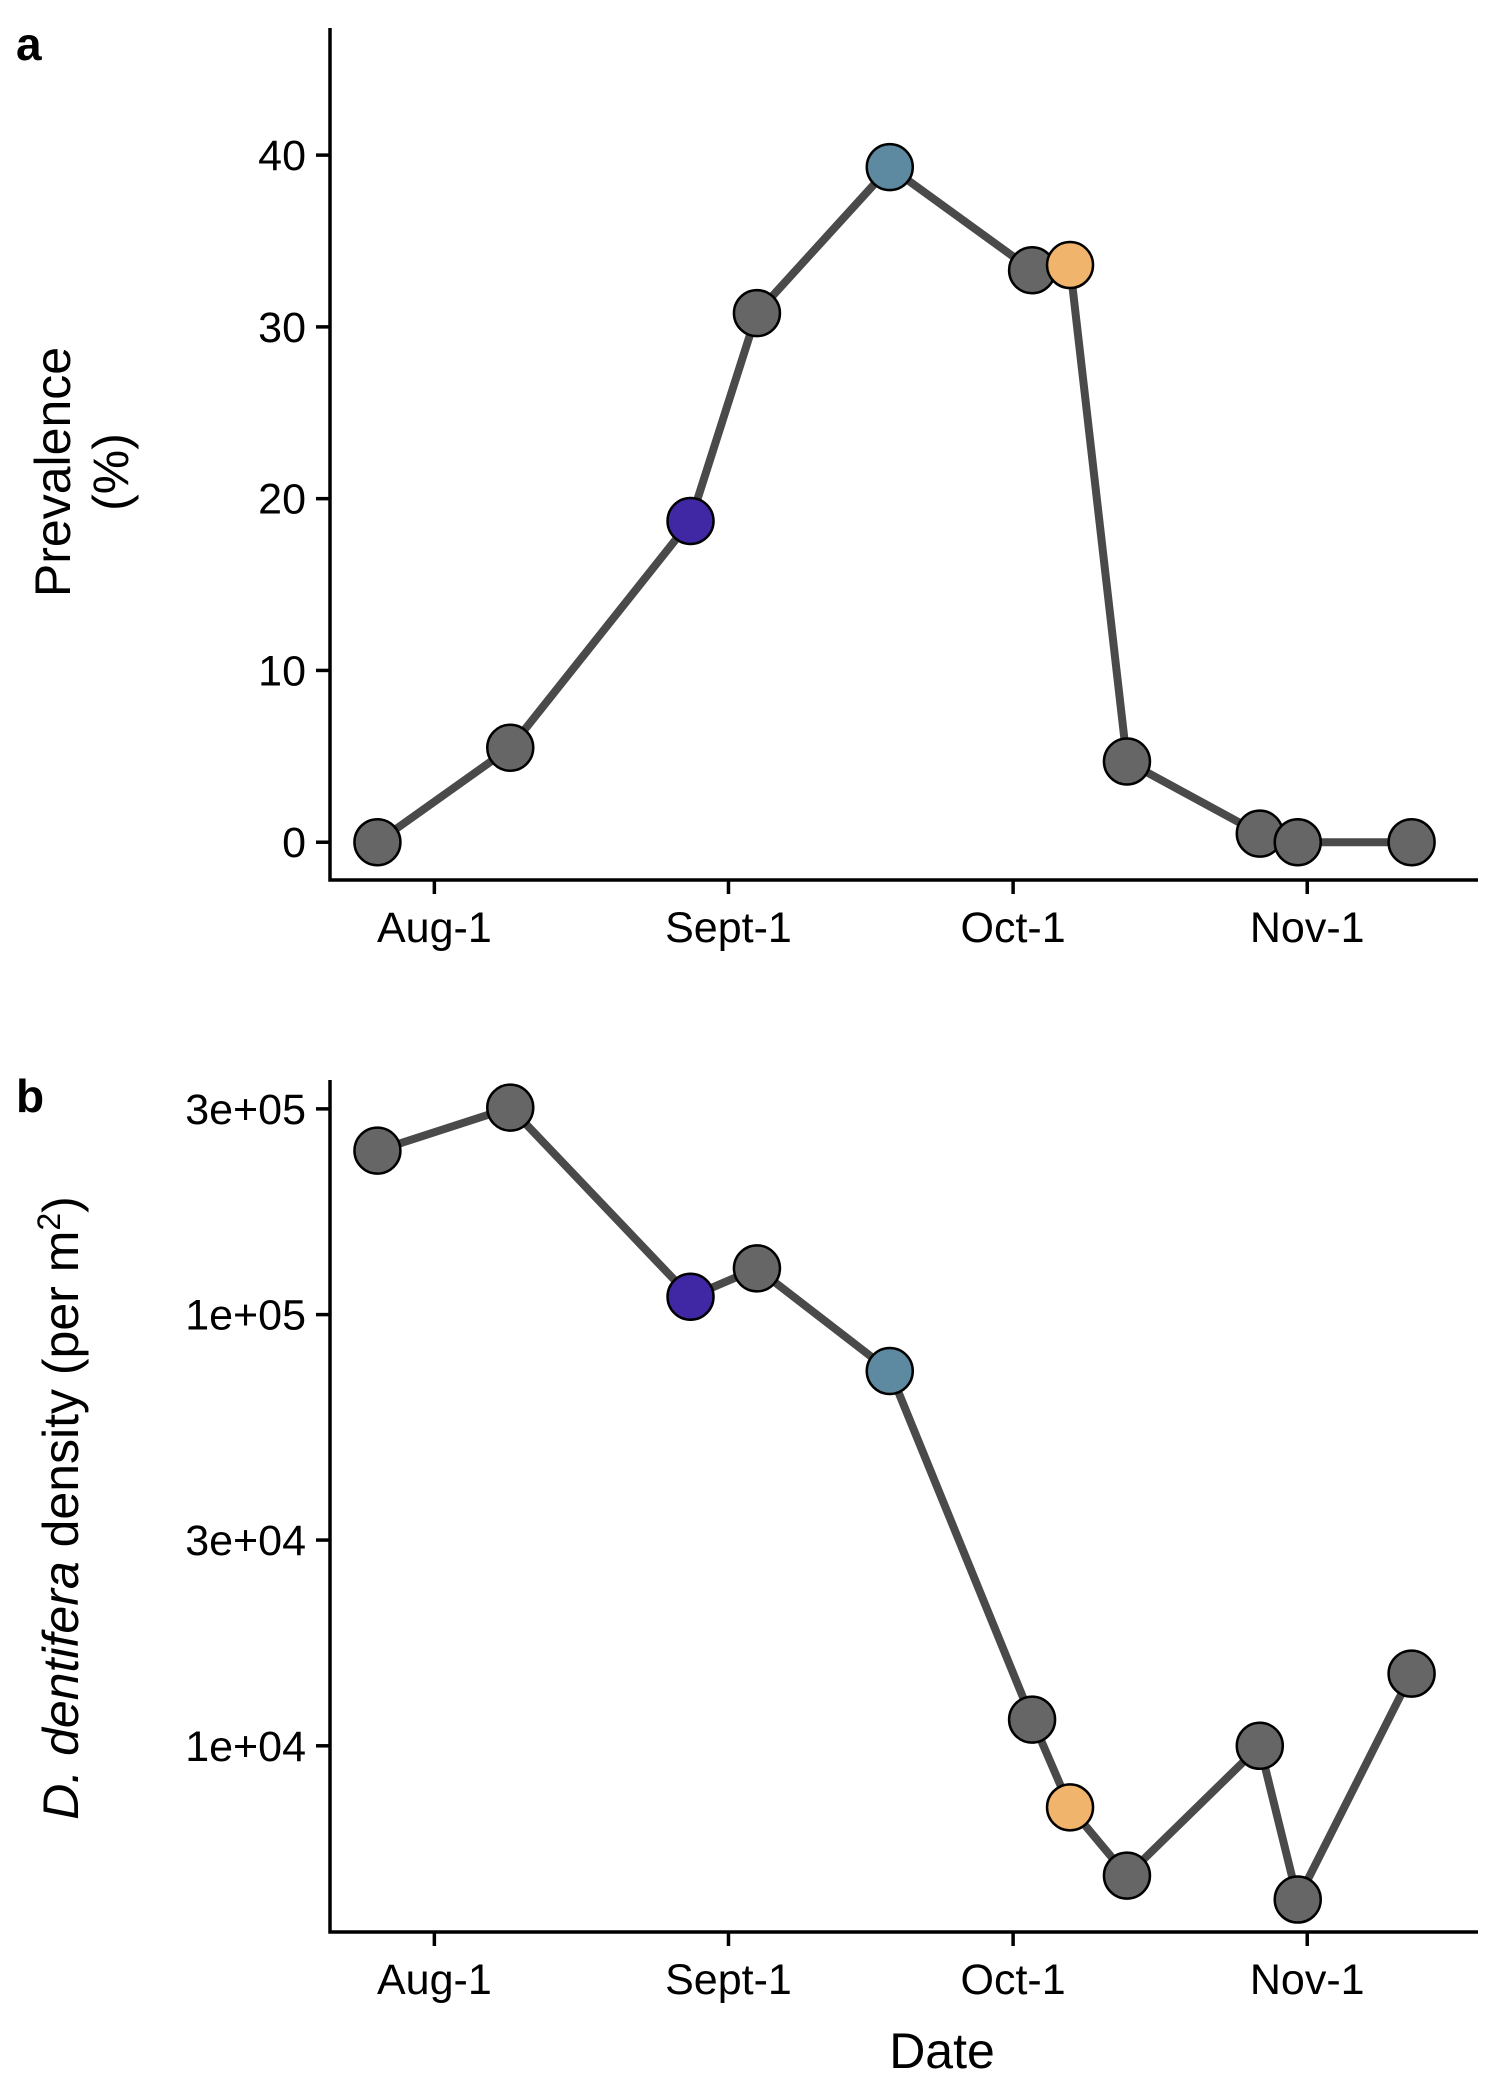 Image resolution: width=1500 pixels, height=2100 pixels. Describe the element at coordinates (61, 1396) in the screenshot. I see `y-axis-title-text: density (per m` at that location.